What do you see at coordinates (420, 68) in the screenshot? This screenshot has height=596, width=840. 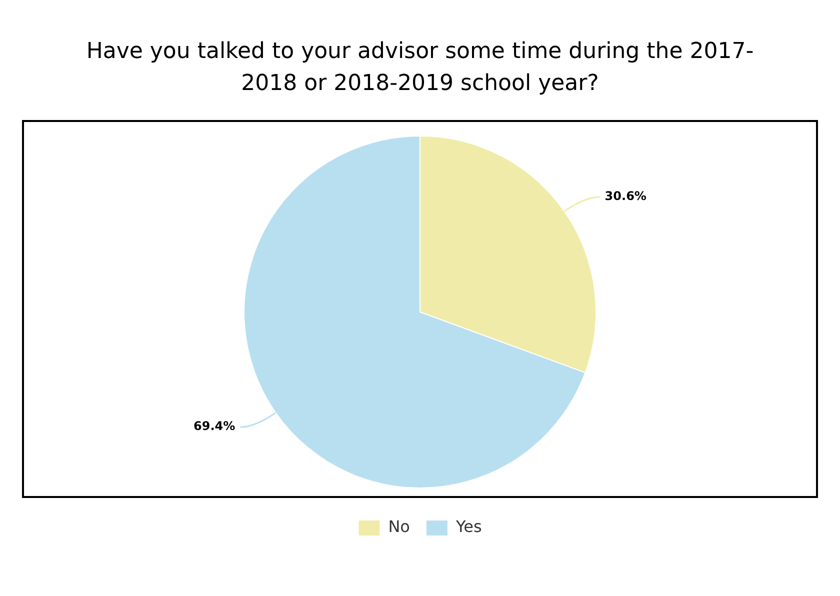 I see `chart-title: Have you talked to your advisor some time during the 2017-2018 or 2018-2019 school year?` at bounding box center [420, 68].